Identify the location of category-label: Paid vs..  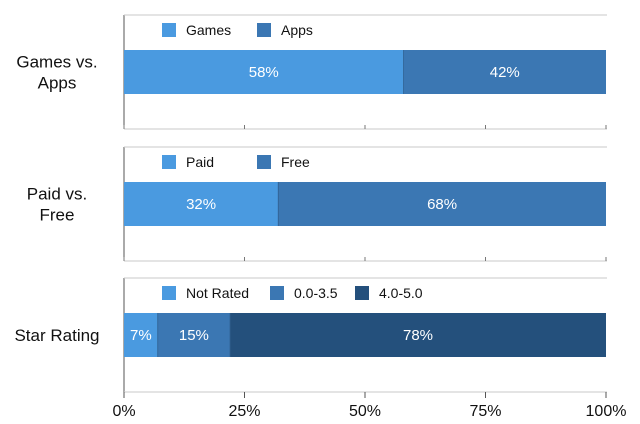
(57, 194).